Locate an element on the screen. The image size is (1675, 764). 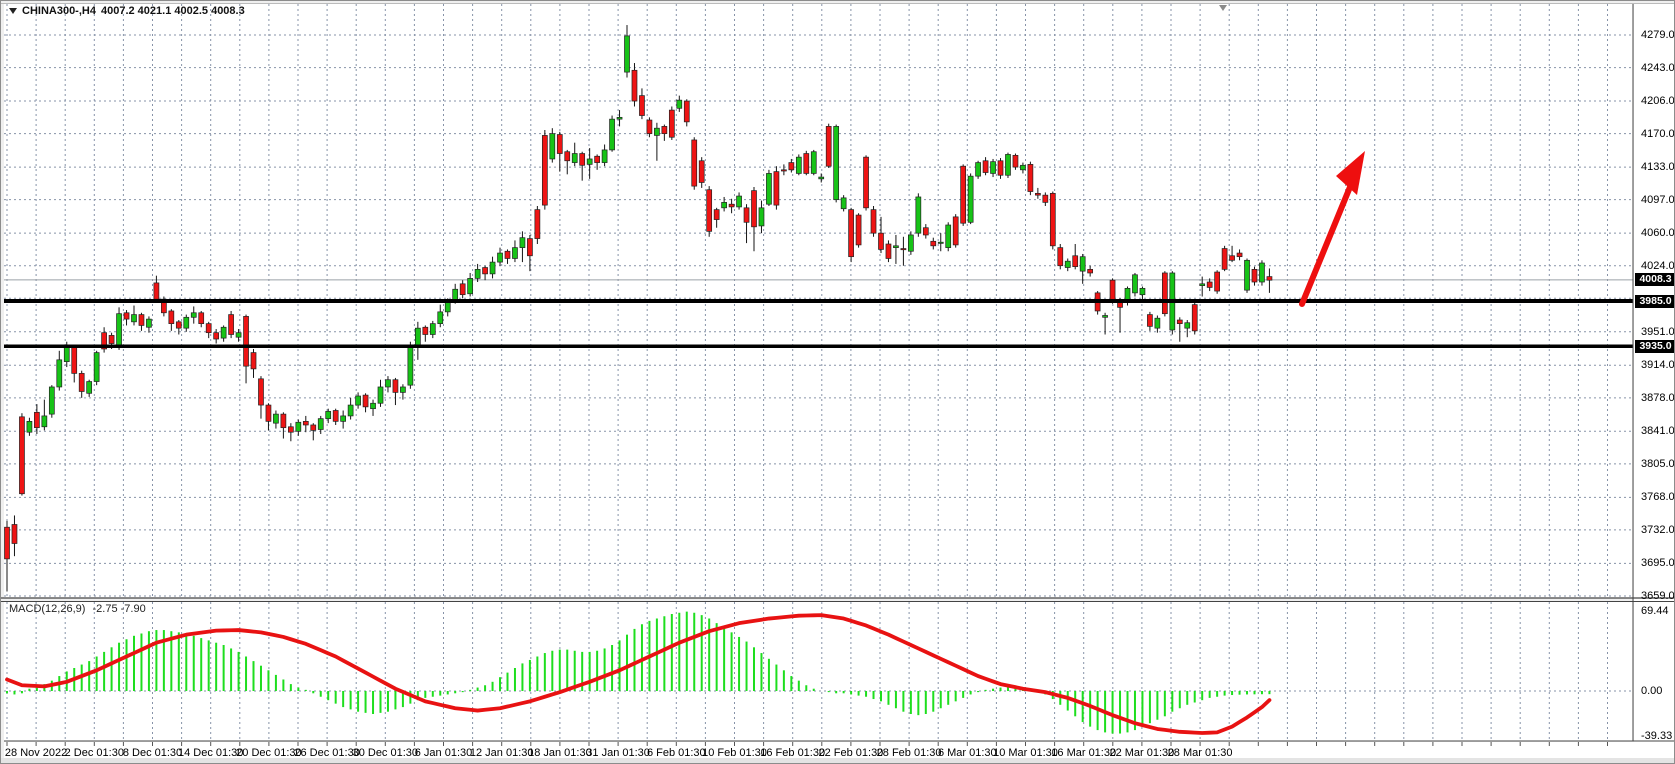
price-label: 3659.0 is located at coordinates (1658, 595).